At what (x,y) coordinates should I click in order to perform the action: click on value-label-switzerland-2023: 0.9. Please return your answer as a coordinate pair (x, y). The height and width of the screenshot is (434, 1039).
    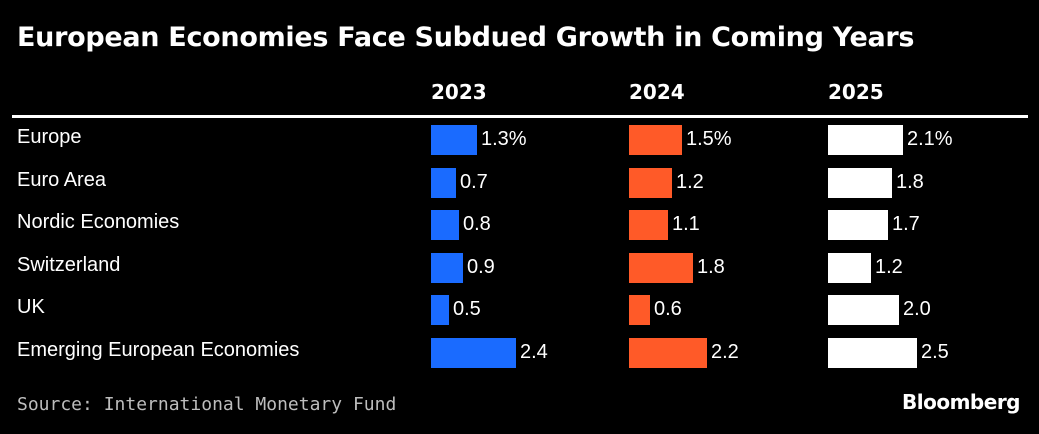
    Looking at the image, I should click on (481, 266).